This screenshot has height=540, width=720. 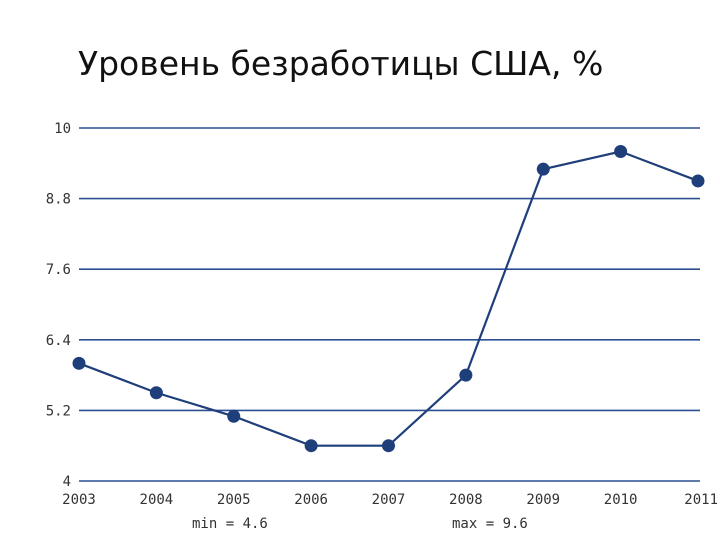 What do you see at coordinates (157, 500) in the screenshot?
I see `x-tick-label: 2004` at bounding box center [157, 500].